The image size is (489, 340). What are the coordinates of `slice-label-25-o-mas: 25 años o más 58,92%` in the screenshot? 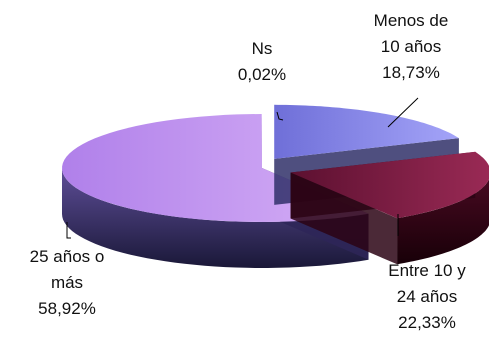 It's located at (67, 283).